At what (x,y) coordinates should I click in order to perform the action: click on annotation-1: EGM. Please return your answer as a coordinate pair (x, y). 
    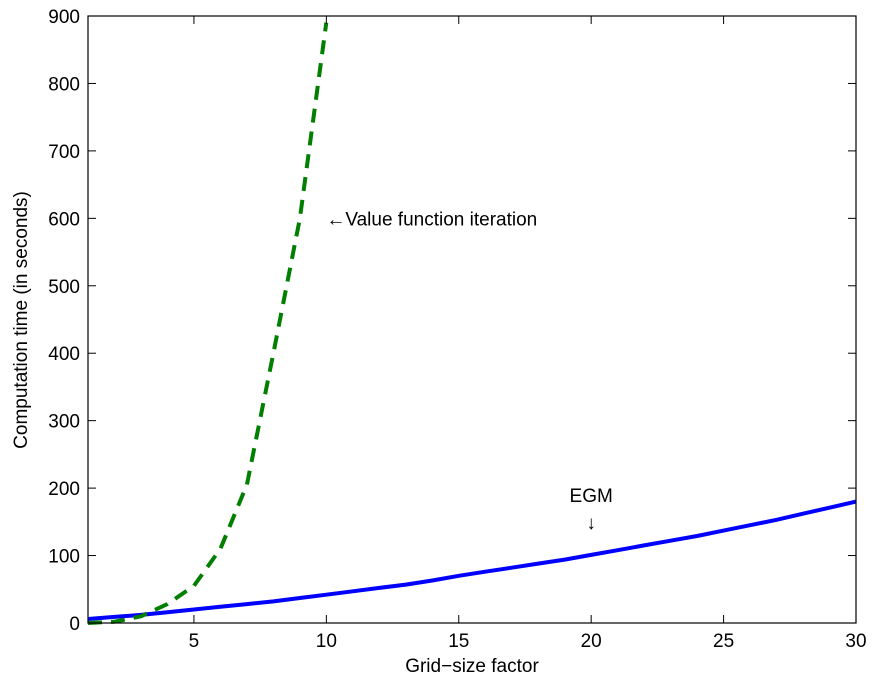
    Looking at the image, I should click on (591, 496).